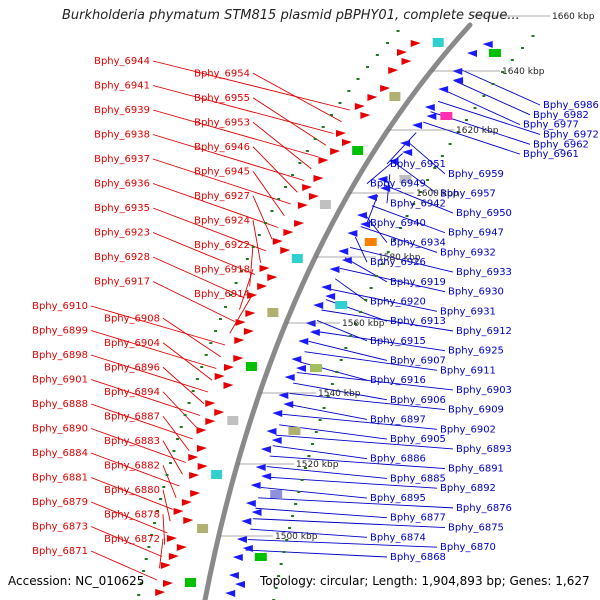 This screenshot has width=600, height=600. What do you see at coordinates (132, 343) in the screenshot?
I see `gene-label-left: Bphy_6904` at bounding box center [132, 343].